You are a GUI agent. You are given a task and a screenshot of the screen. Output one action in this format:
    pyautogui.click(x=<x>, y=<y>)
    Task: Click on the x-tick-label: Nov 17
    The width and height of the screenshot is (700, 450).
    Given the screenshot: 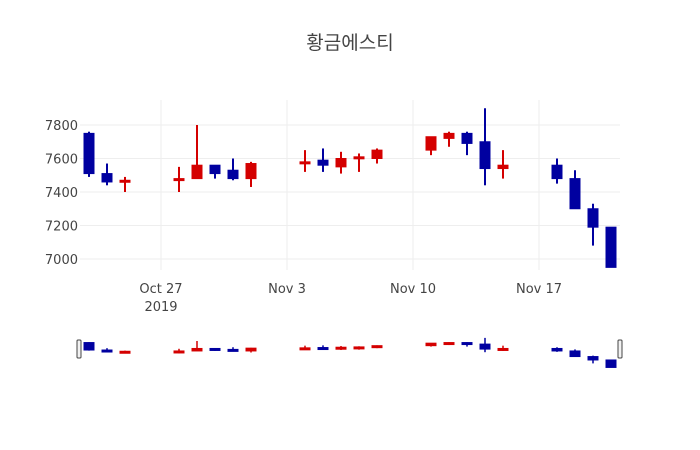 What is the action you would take?
    pyautogui.click(x=539, y=289)
    